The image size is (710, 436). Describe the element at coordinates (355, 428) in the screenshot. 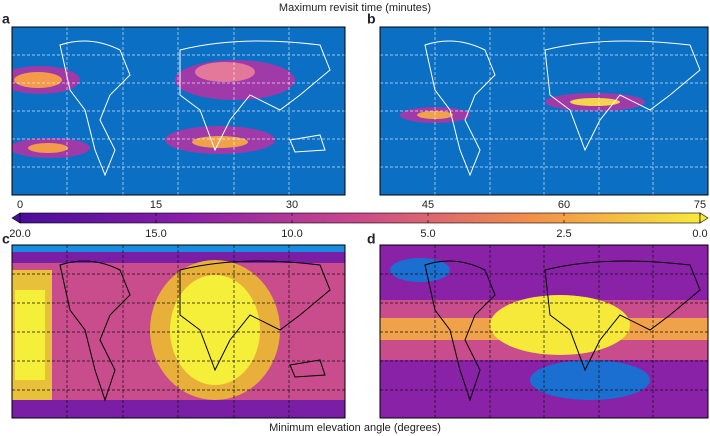

I see `bottom-title: Minimum elevation angle (degrees)` at that location.